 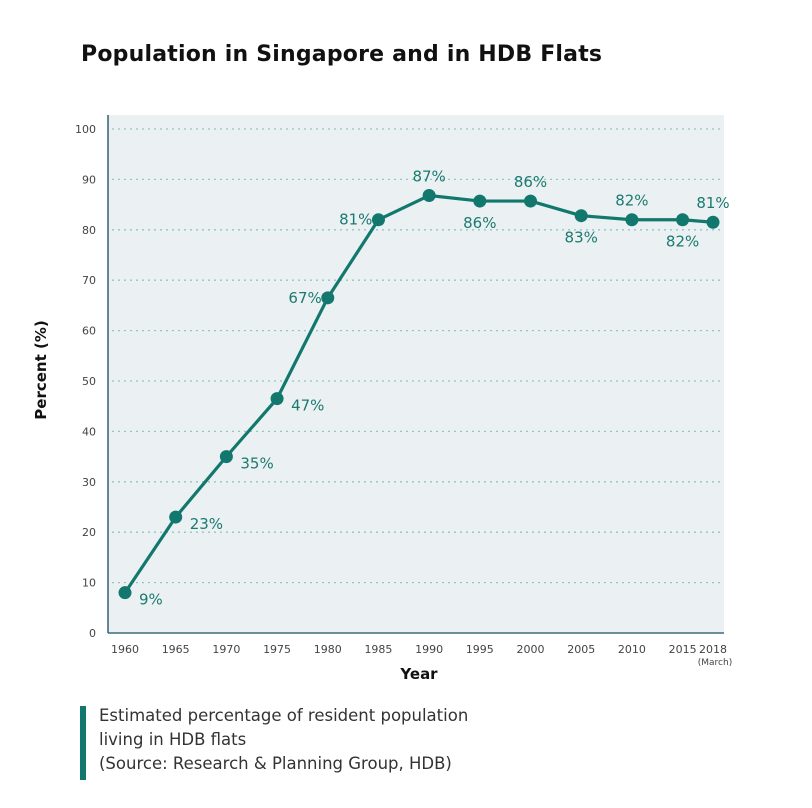 I want to click on x-axis-title: Year, so click(x=418, y=674).